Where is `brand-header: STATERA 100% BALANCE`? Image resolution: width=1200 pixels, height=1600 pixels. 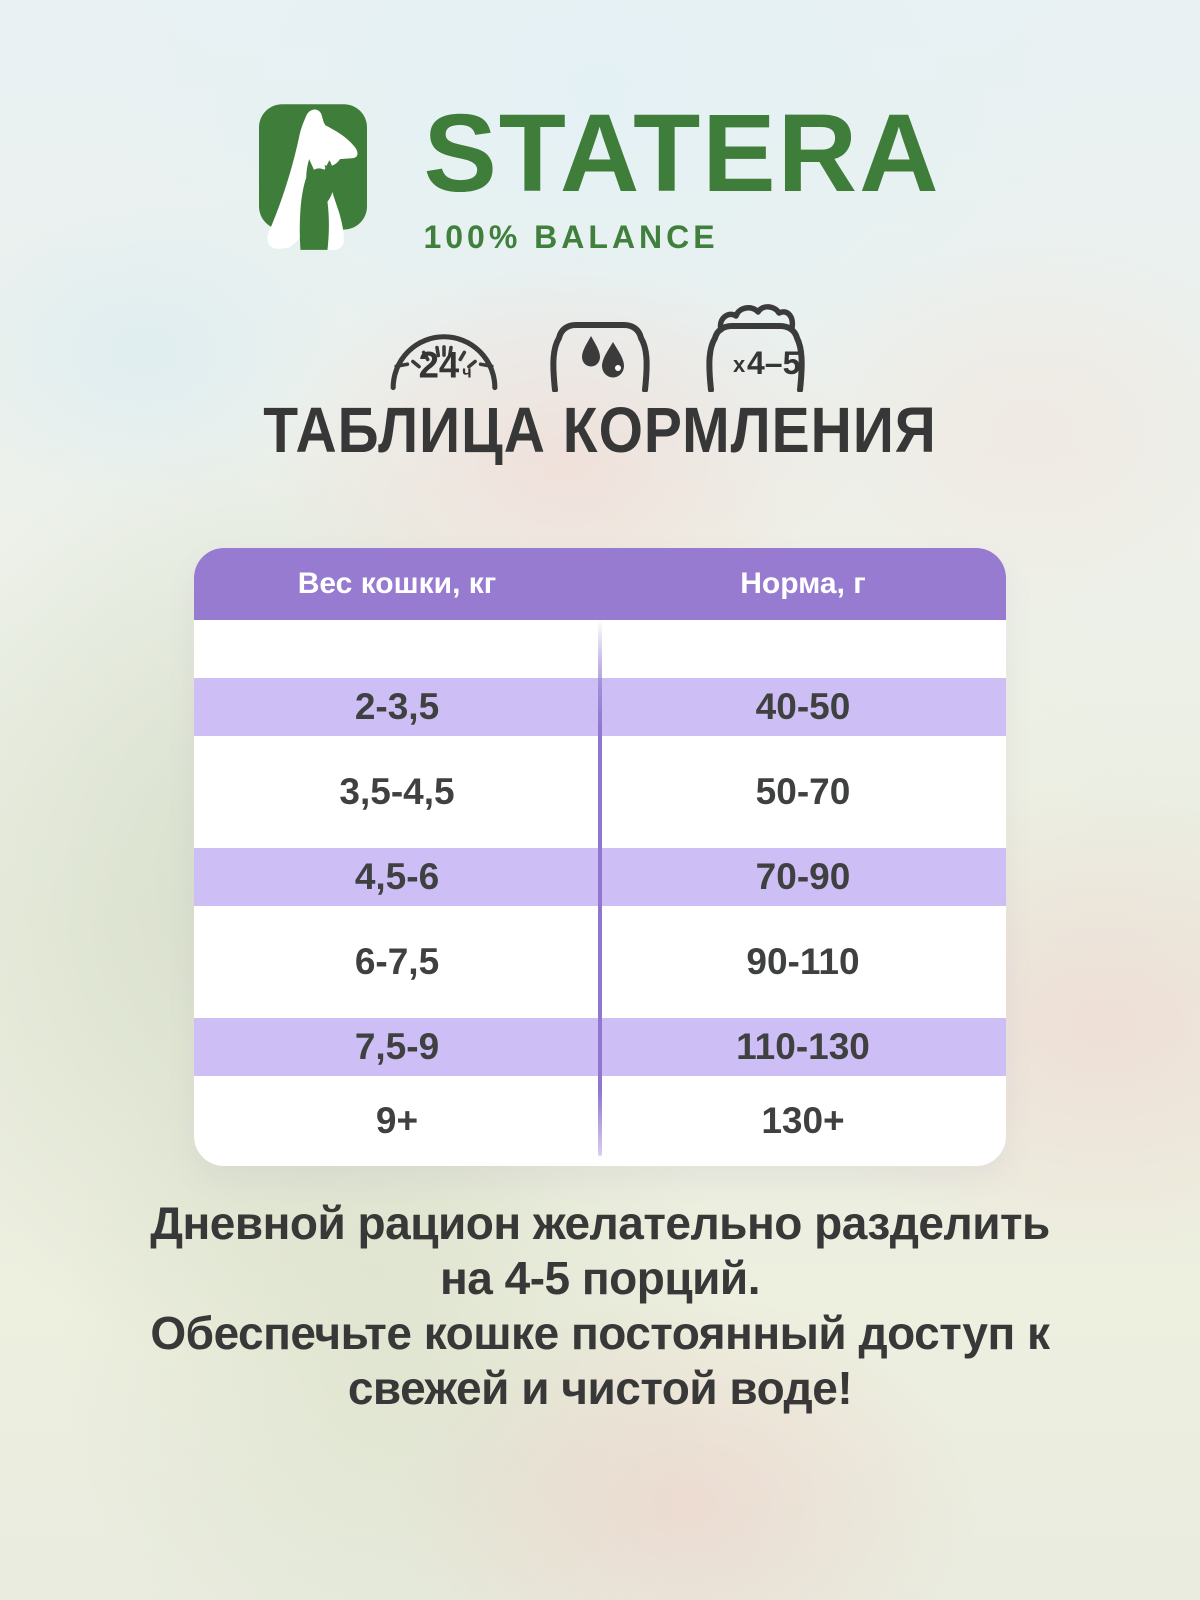 brand-header: STATERA 100% BALANCE is located at coordinates (600, 177).